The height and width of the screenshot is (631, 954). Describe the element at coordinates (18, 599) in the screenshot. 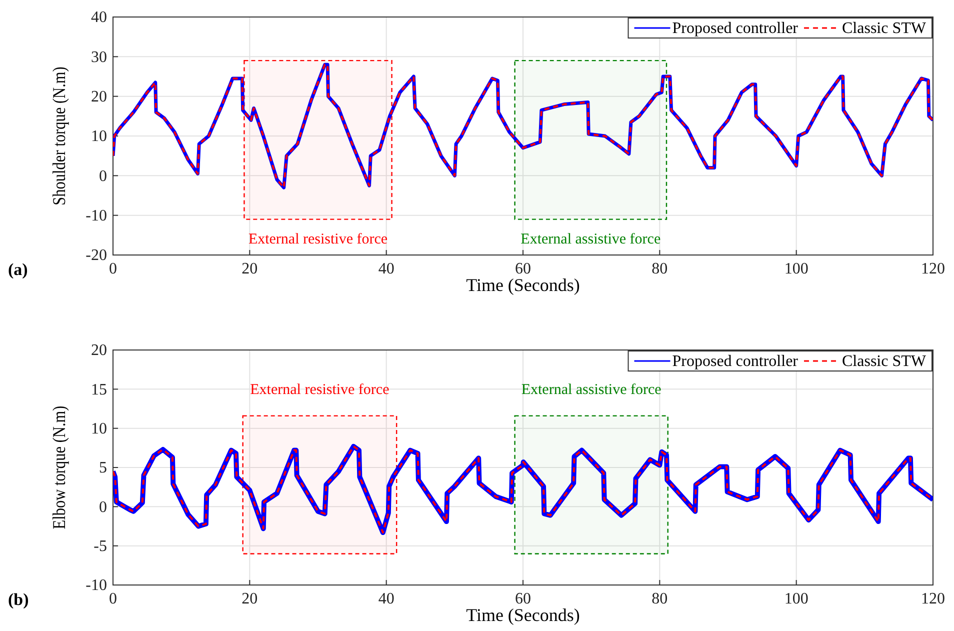

I see `text: (b)` at that location.